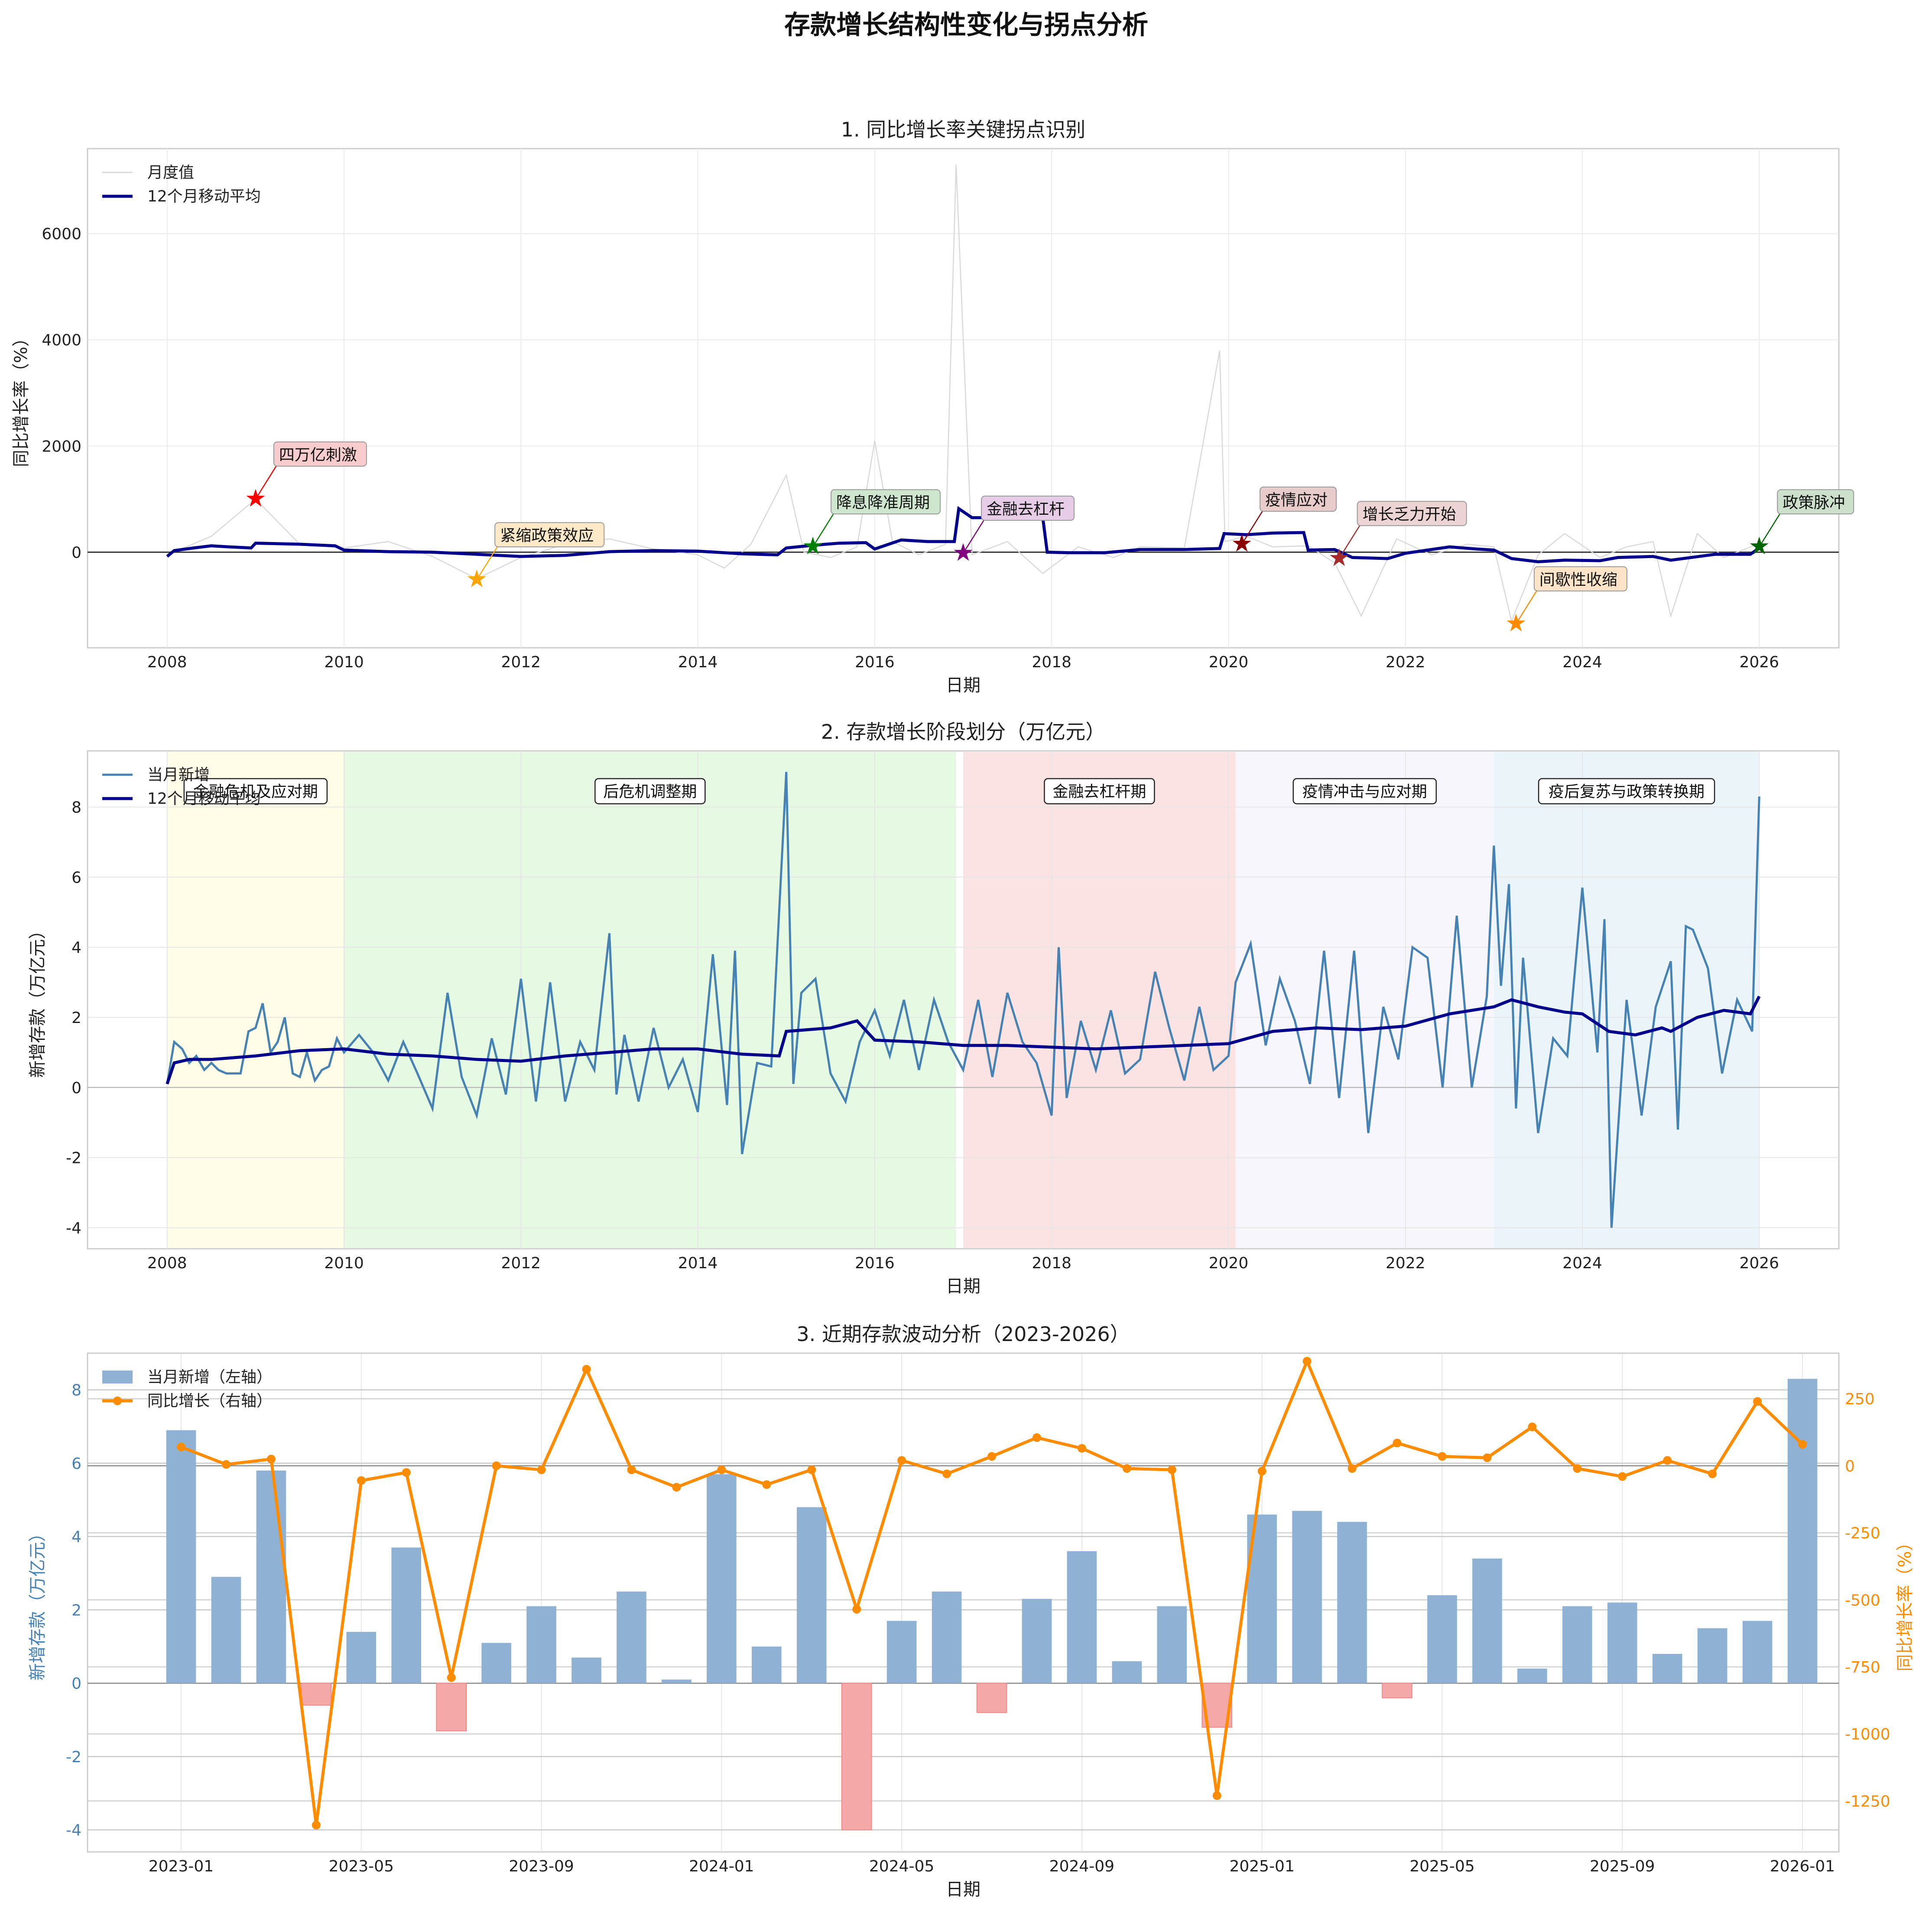 The height and width of the screenshot is (1913, 1932). What do you see at coordinates (1296, 500) in the screenshot?
I see `annotation-label: 疫情应对` at bounding box center [1296, 500].